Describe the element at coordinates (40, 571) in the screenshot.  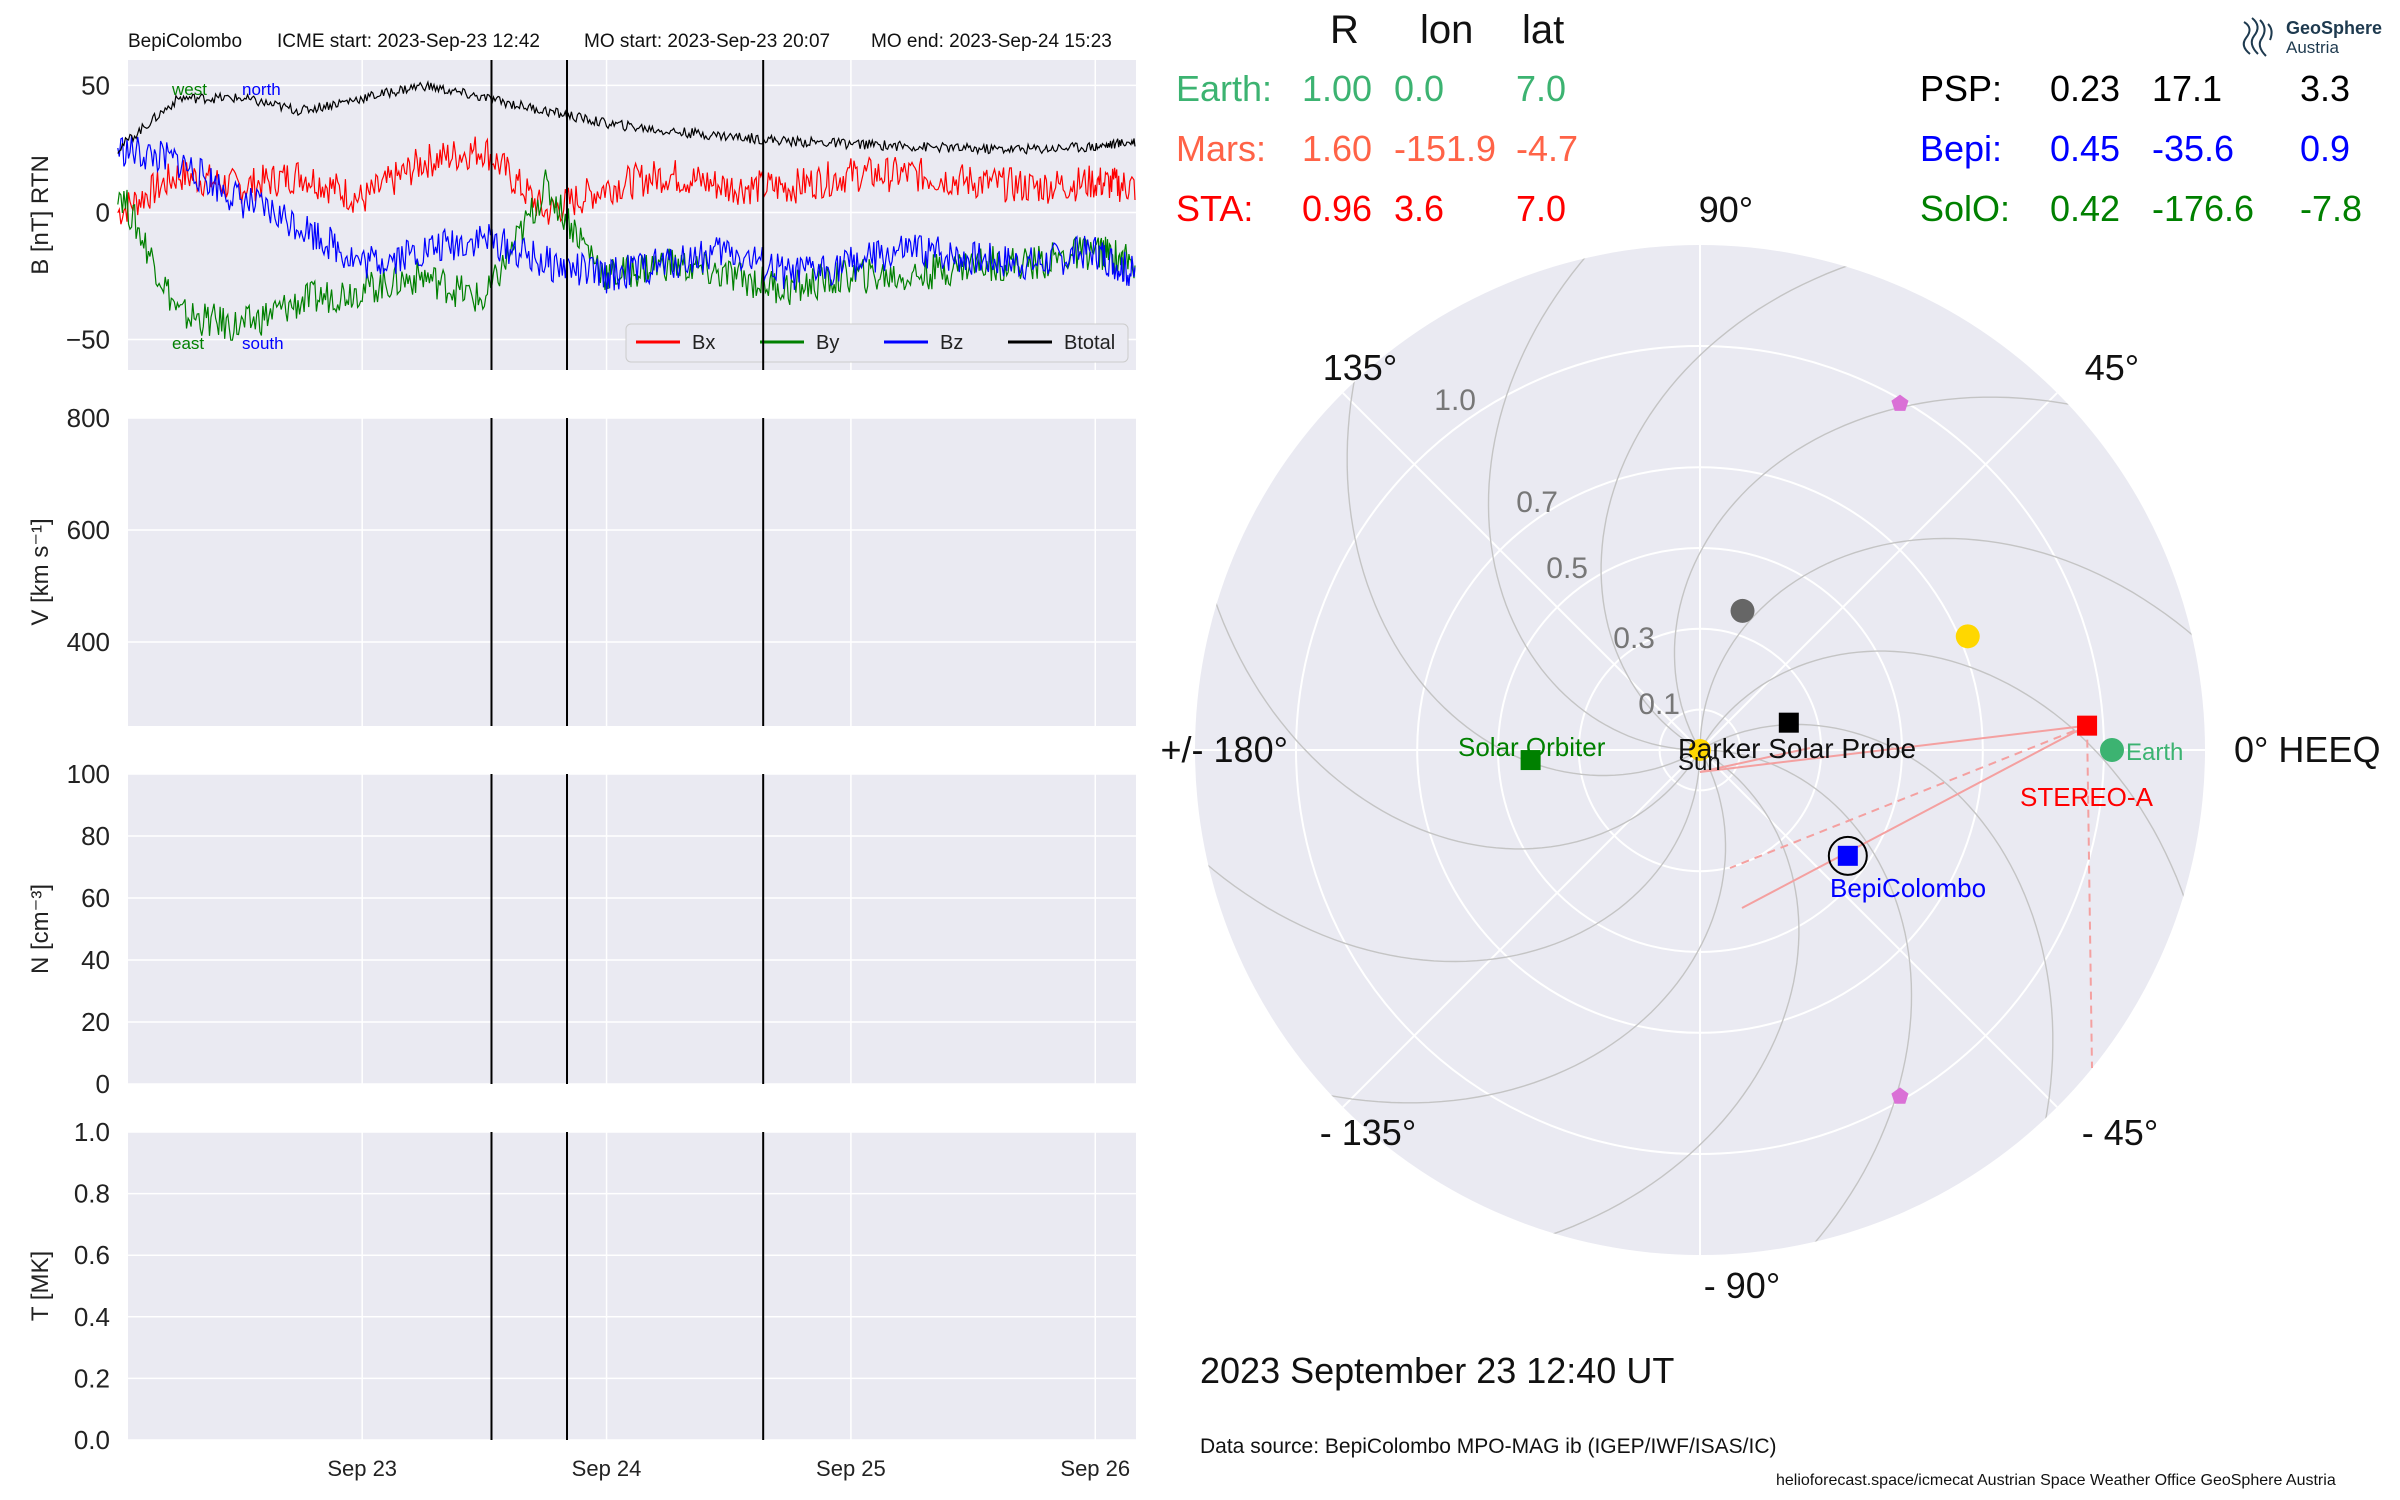
I see `y-axis-label: V [km s⁻¹]` at that location.